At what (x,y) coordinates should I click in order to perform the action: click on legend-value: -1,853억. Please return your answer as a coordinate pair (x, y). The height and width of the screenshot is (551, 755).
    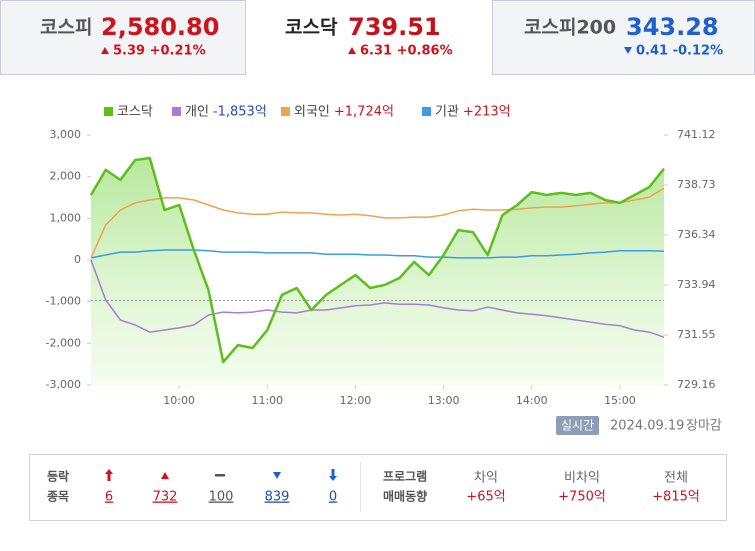
    Looking at the image, I should click on (240, 112).